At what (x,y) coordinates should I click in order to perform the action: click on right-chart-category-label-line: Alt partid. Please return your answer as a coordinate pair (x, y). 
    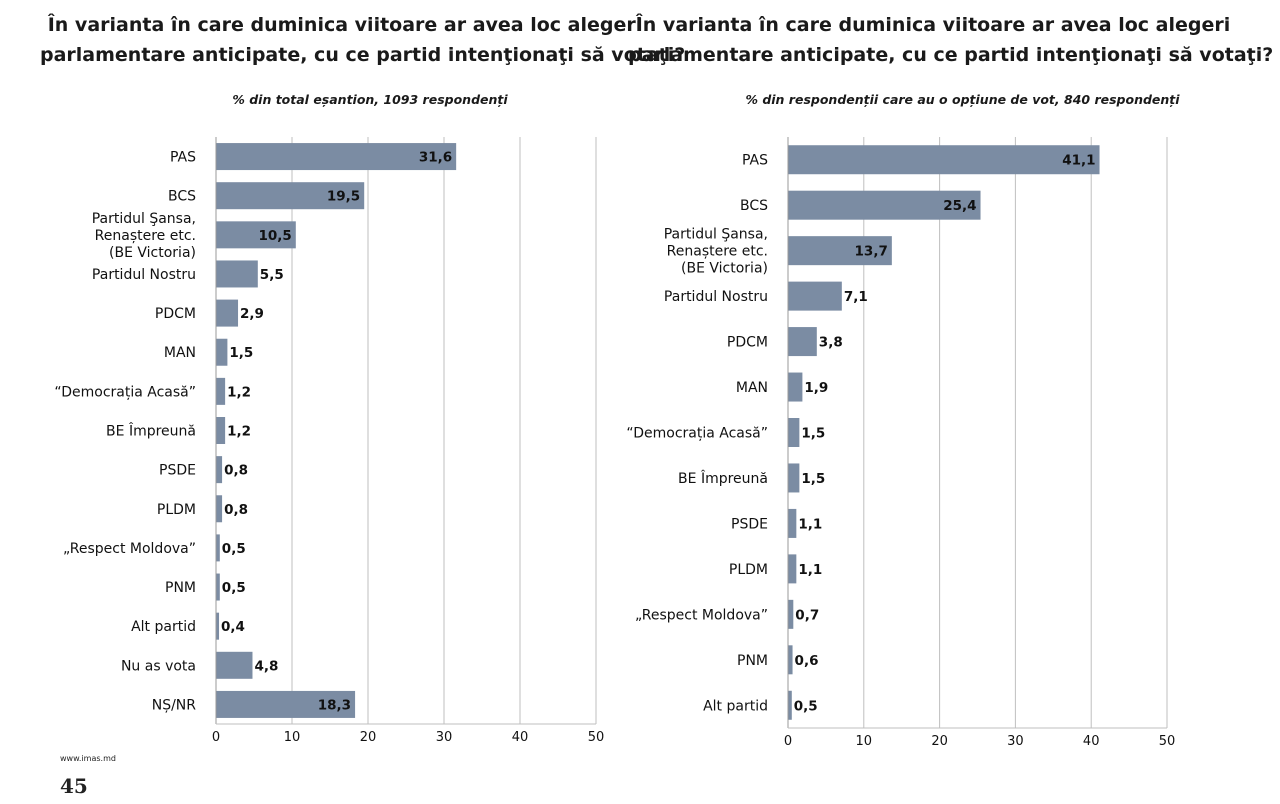
    Looking at the image, I should click on (735, 706).